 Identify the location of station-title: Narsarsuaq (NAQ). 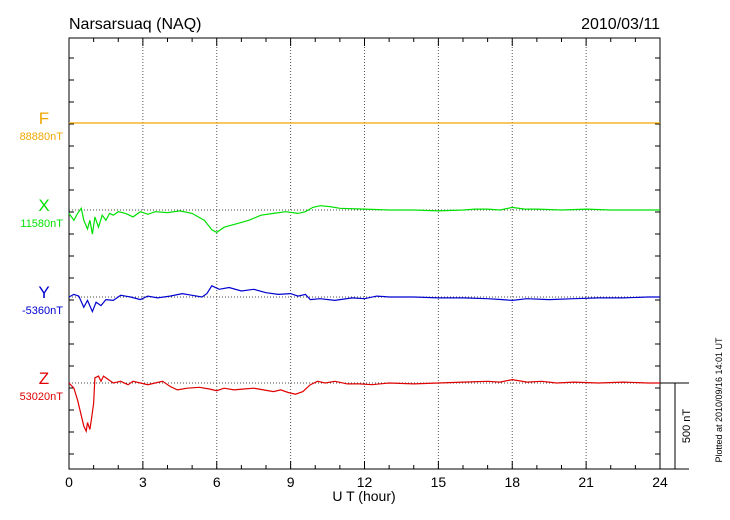
(135, 24).